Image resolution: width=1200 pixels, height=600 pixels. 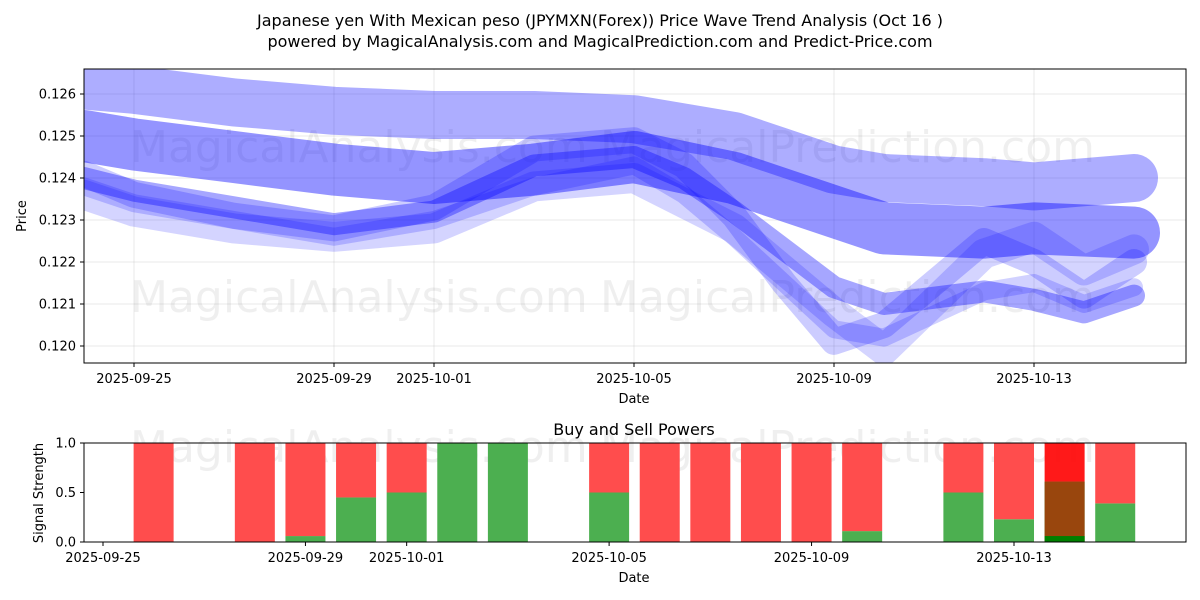 What do you see at coordinates (57, 179) in the screenshot?
I see `y-tick-label: 0.124` at bounding box center [57, 179].